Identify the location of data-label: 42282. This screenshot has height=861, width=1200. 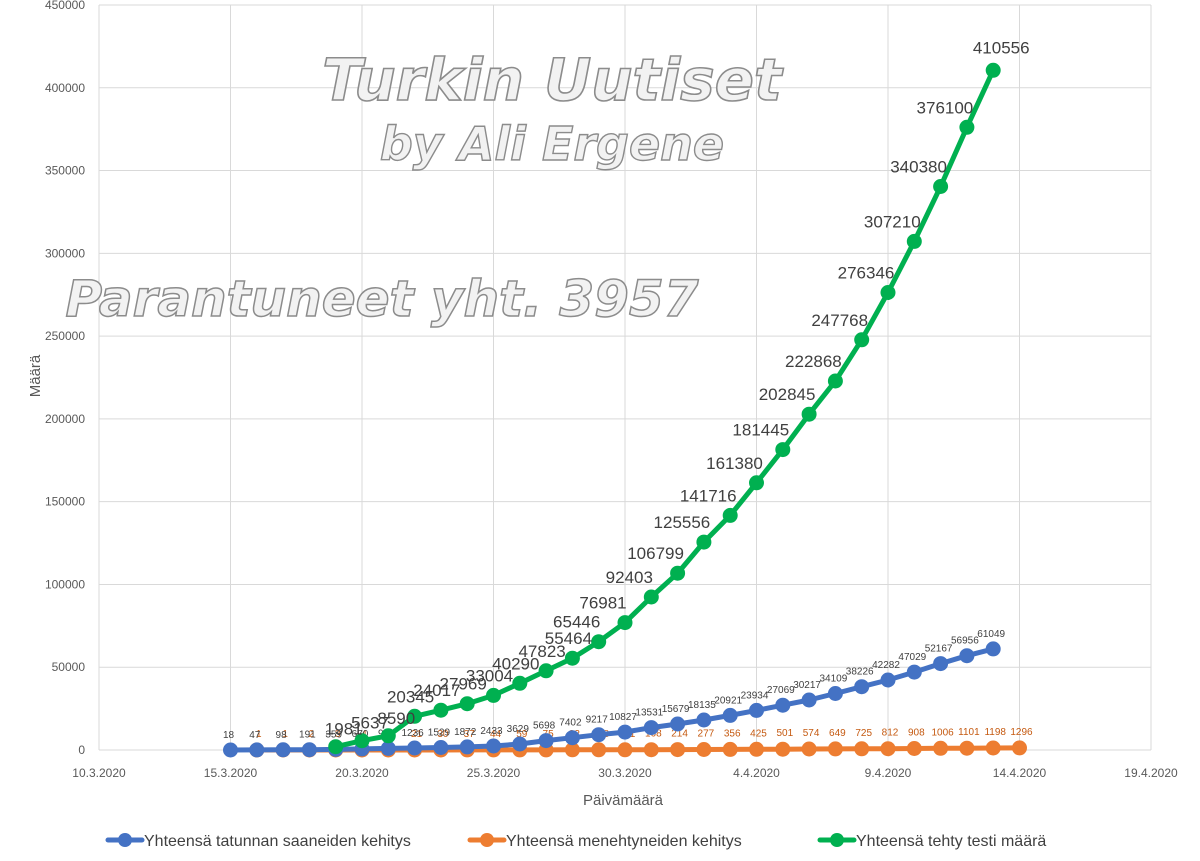
(886, 665).